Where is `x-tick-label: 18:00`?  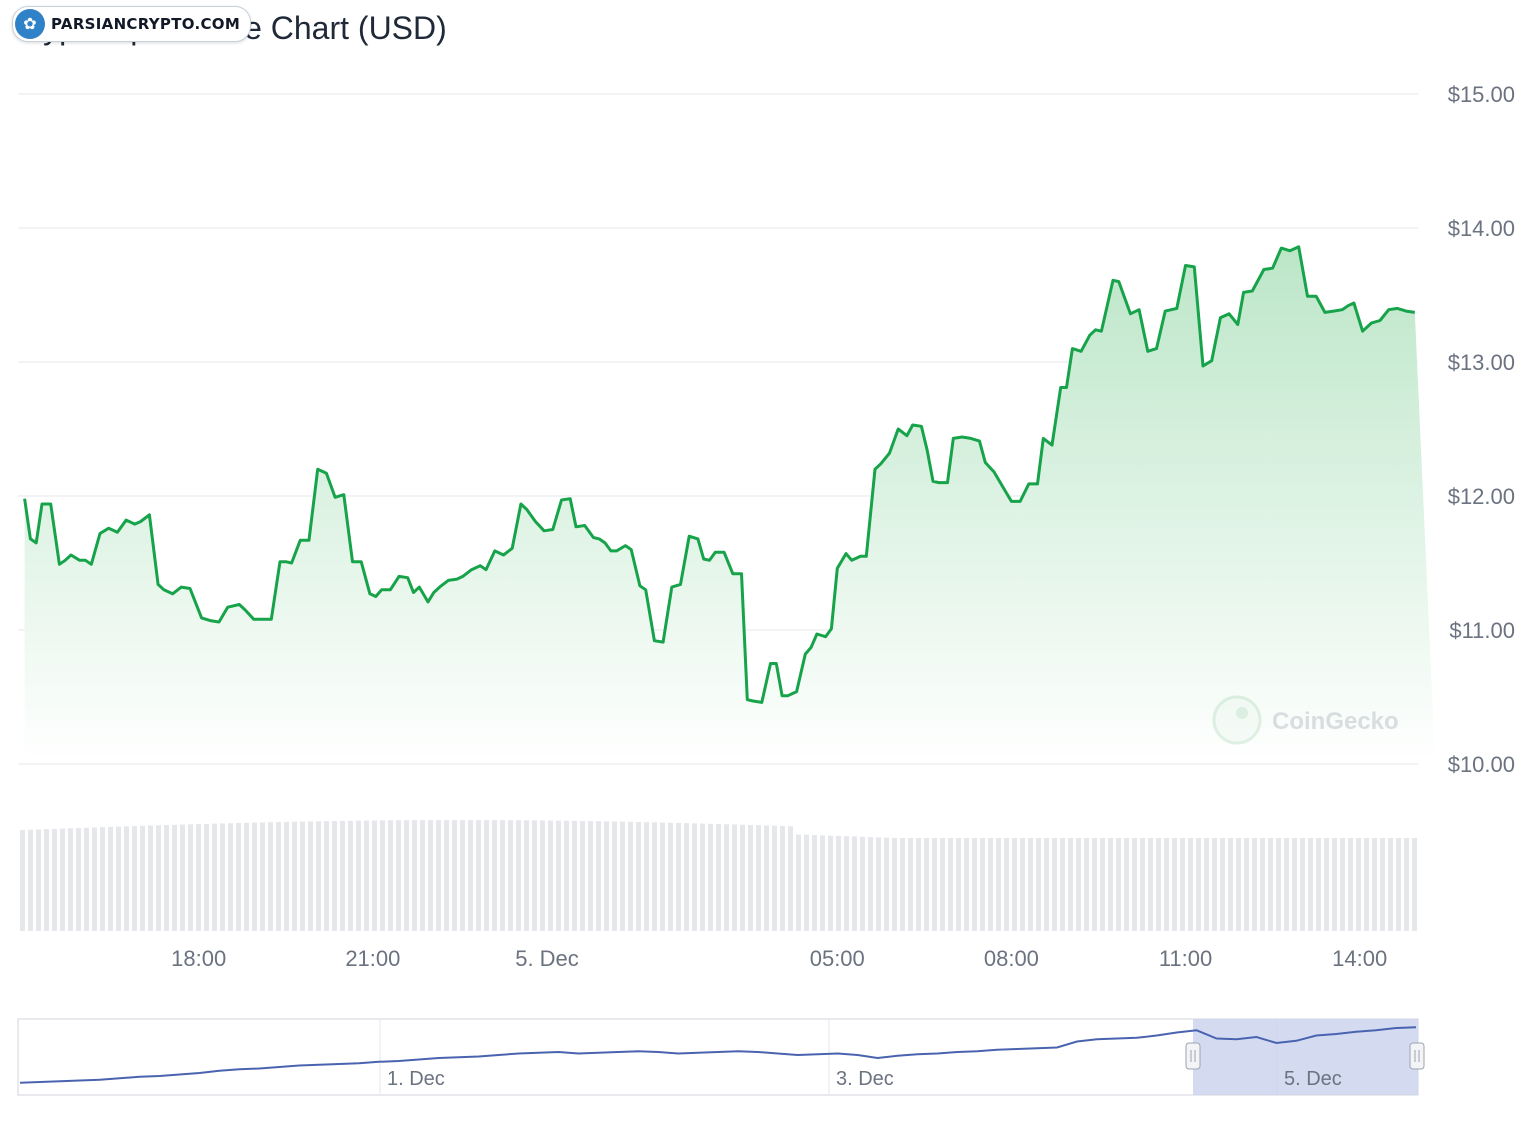
x-tick-label: 18:00 is located at coordinates (198, 958).